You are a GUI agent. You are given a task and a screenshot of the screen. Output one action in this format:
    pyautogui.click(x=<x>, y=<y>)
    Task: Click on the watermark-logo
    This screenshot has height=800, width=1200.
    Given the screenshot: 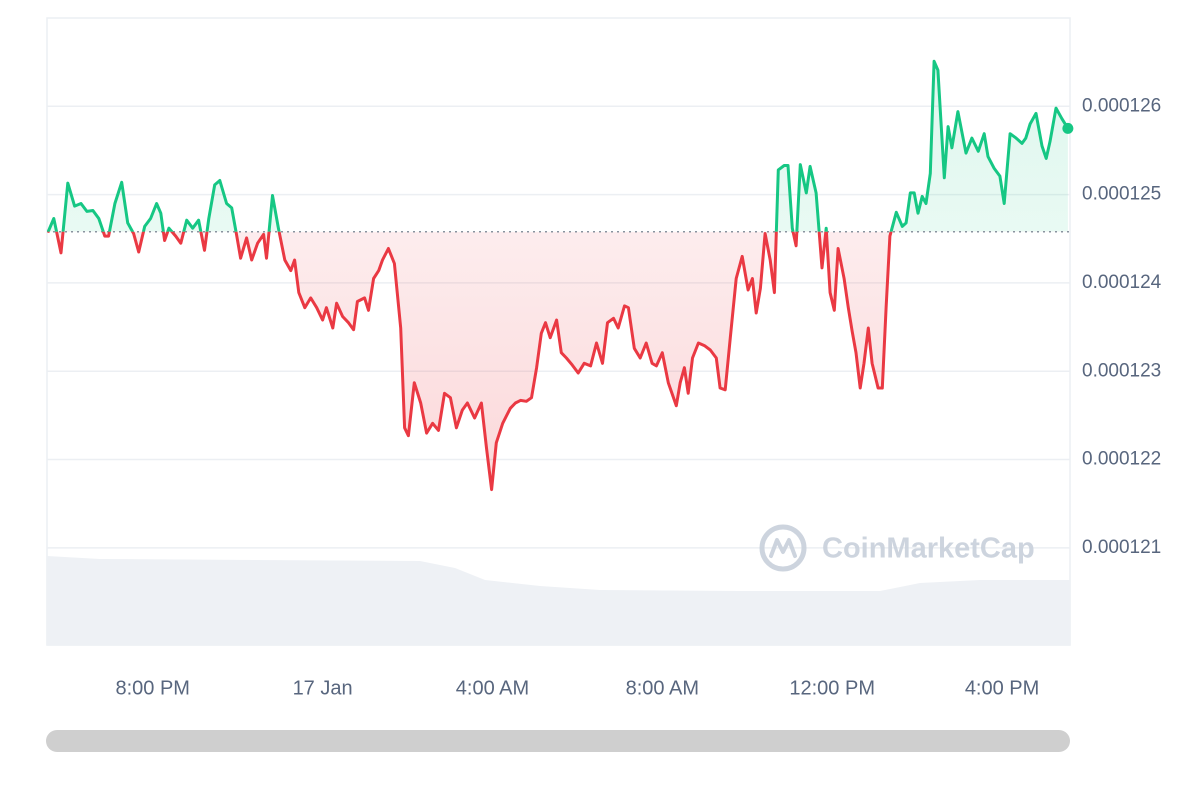 What is the action you would take?
    pyautogui.click(x=783, y=548)
    